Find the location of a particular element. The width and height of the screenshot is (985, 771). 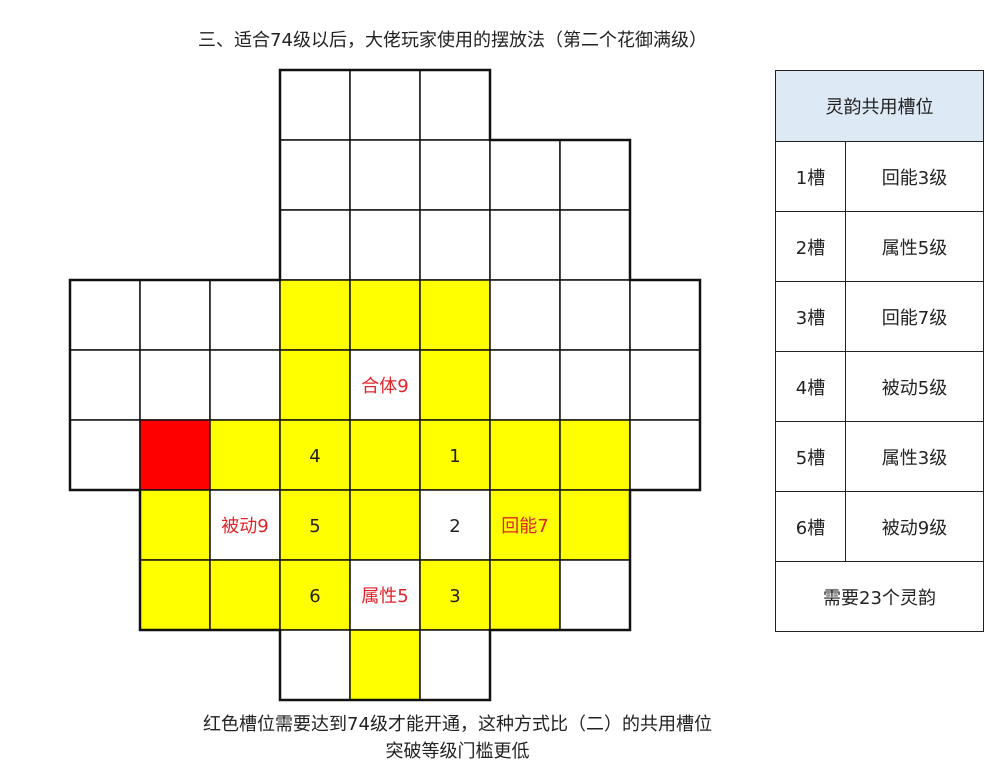

slot-label: 2槽 is located at coordinates (811, 246).